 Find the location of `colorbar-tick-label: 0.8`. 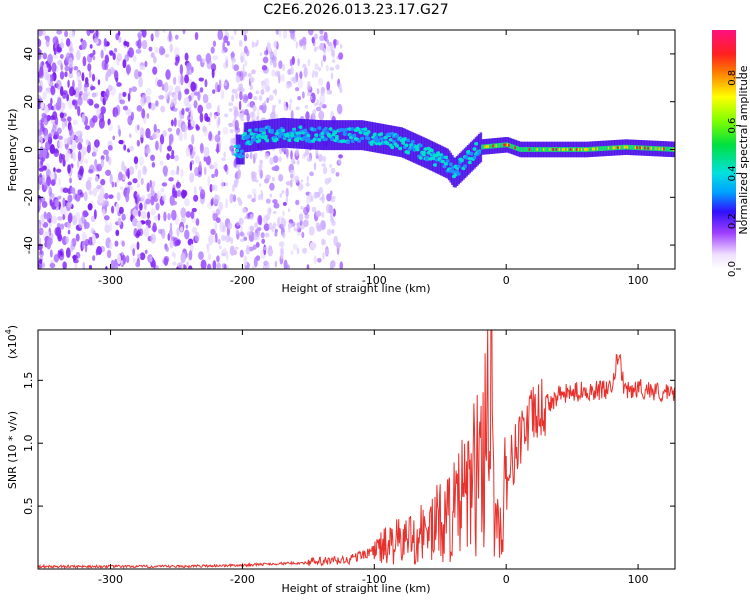

colorbar-tick-label: 0.8 is located at coordinates (732, 78).